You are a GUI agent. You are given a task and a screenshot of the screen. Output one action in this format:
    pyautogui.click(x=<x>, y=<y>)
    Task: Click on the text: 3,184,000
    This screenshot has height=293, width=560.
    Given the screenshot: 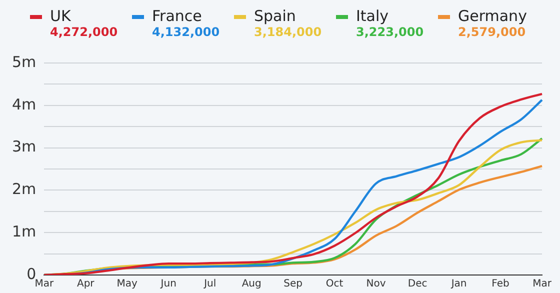 What is the action you would take?
    pyautogui.click(x=288, y=32)
    